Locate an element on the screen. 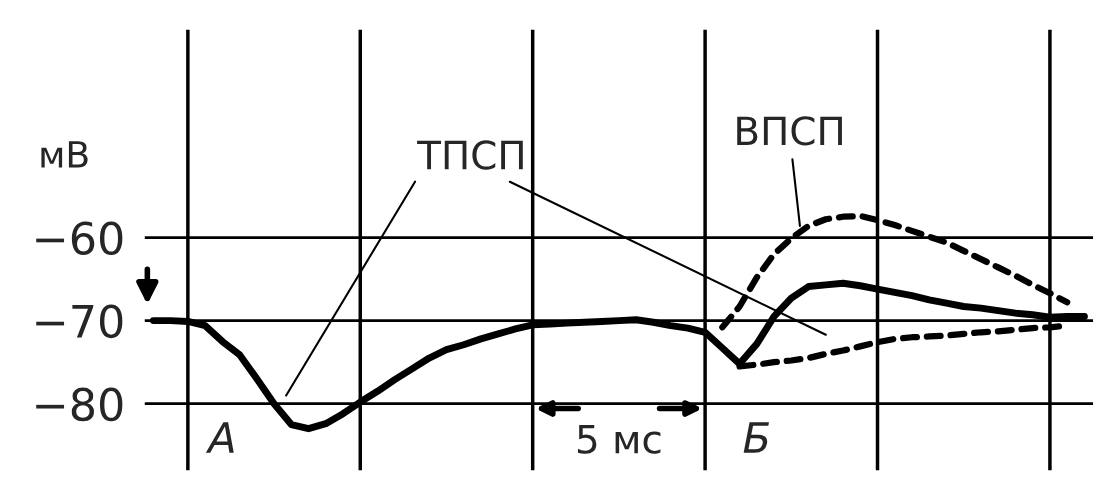  annotation: 5 мс is located at coordinates (619, 439).